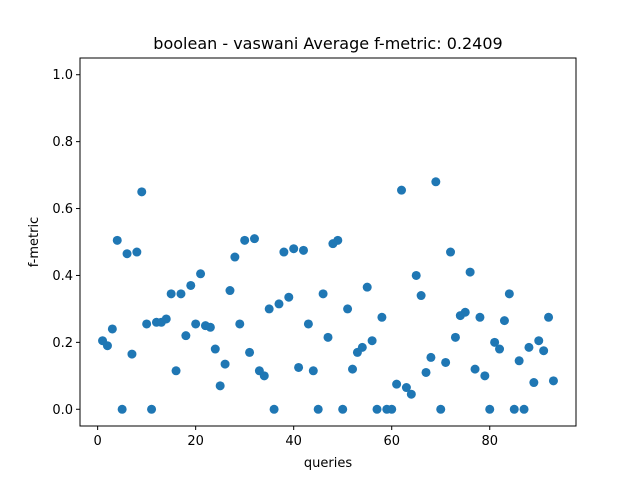 The width and height of the screenshot is (640, 480). I want to click on y-tick-label: 0.2, so click(62, 343).